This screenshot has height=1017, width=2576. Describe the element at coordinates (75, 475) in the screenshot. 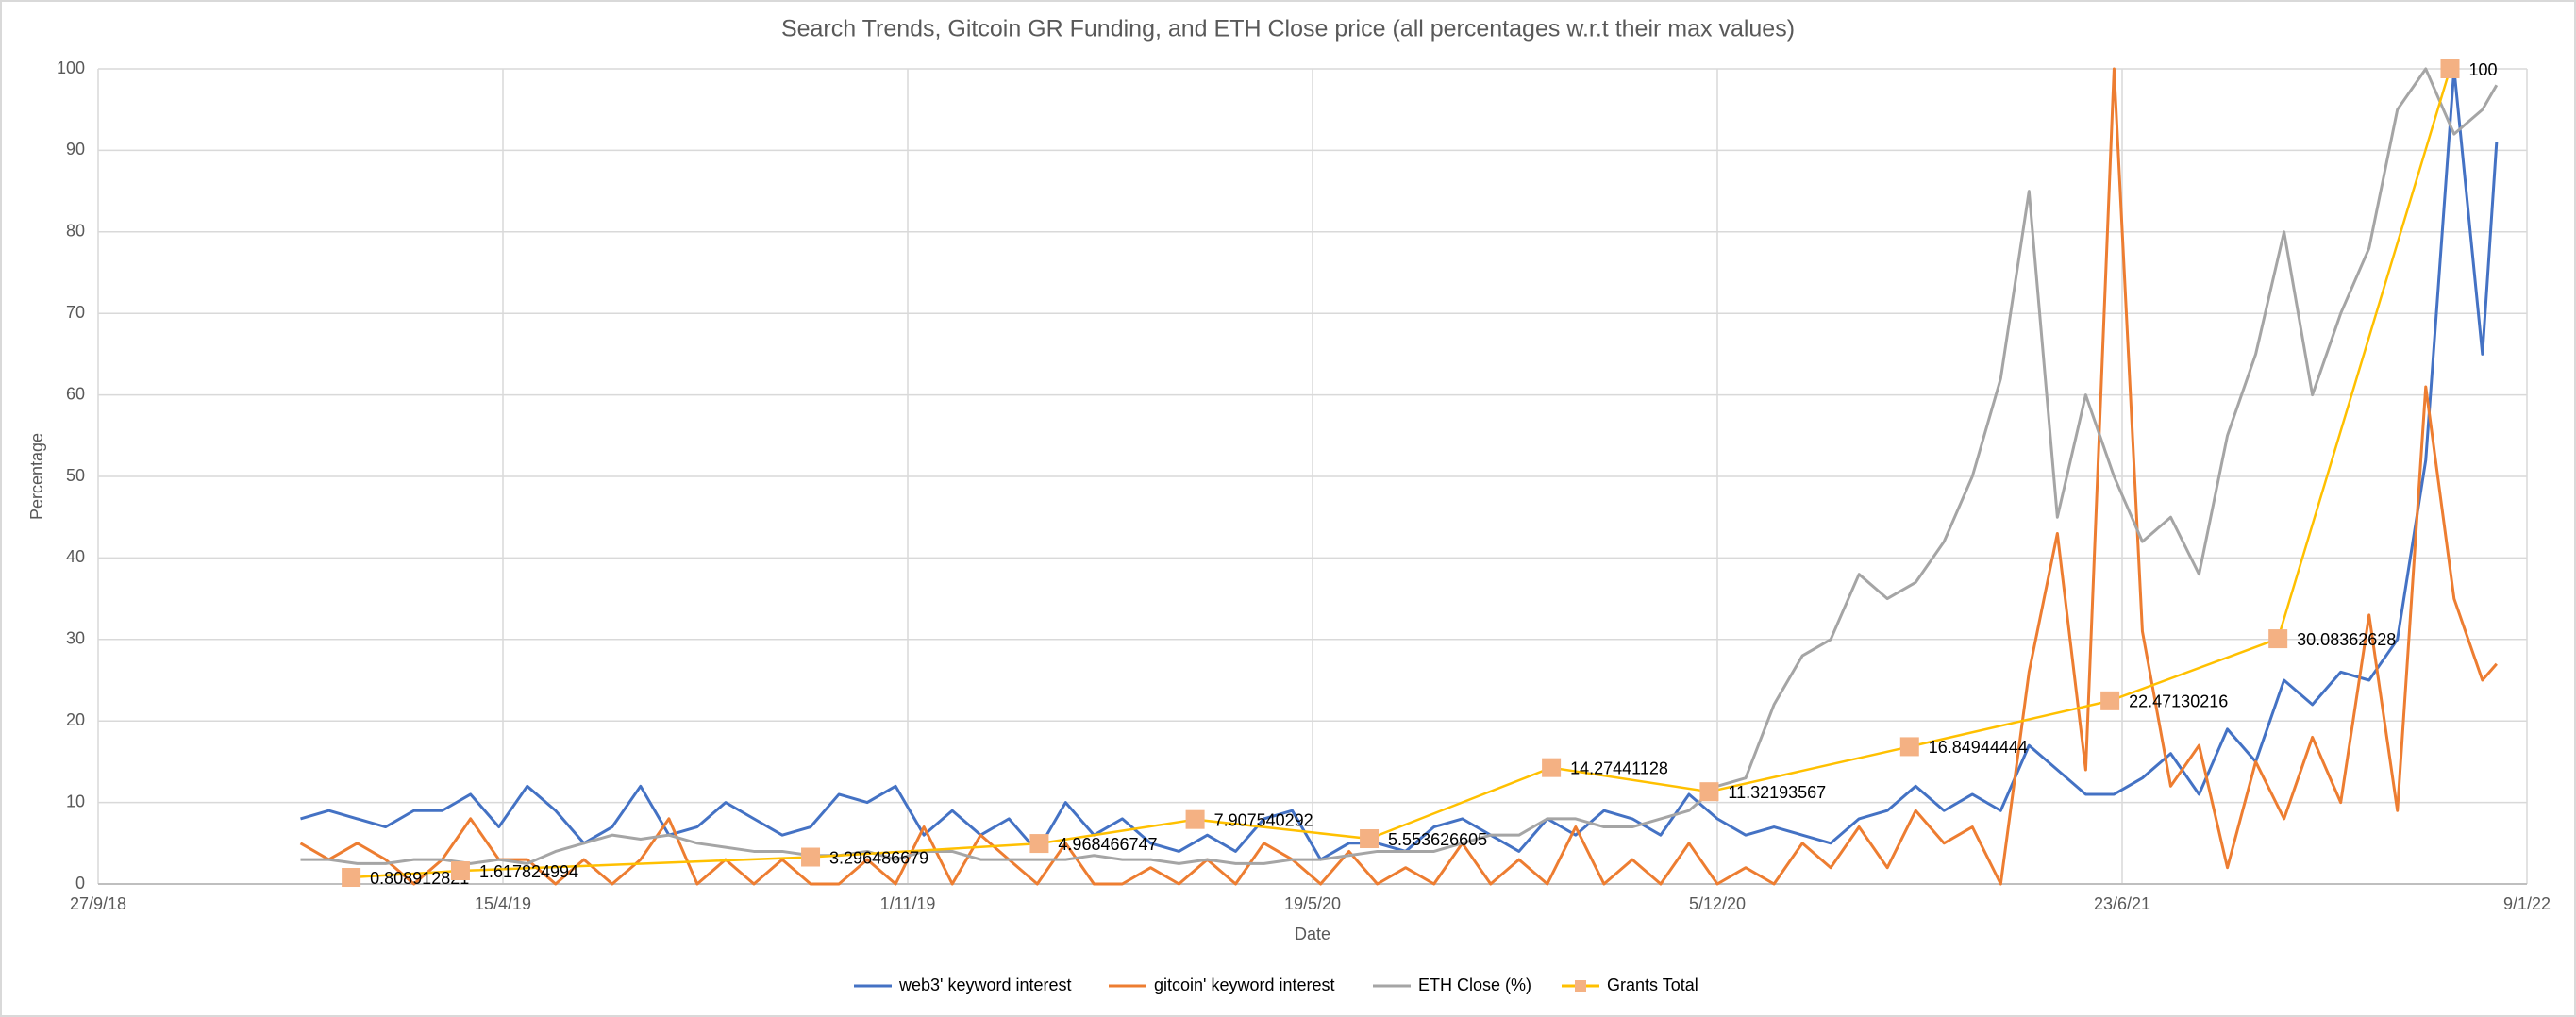

I see `y-tick-label: 50` at that location.